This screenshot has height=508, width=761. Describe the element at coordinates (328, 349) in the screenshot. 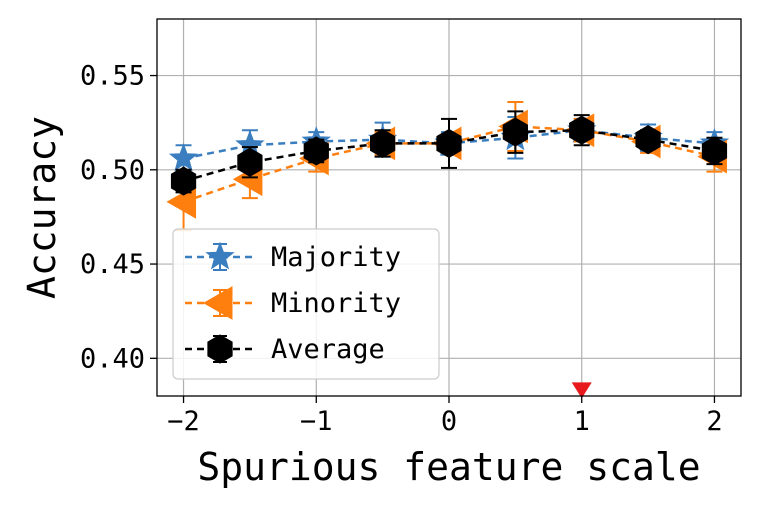

I see `legend-label: Average` at that location.